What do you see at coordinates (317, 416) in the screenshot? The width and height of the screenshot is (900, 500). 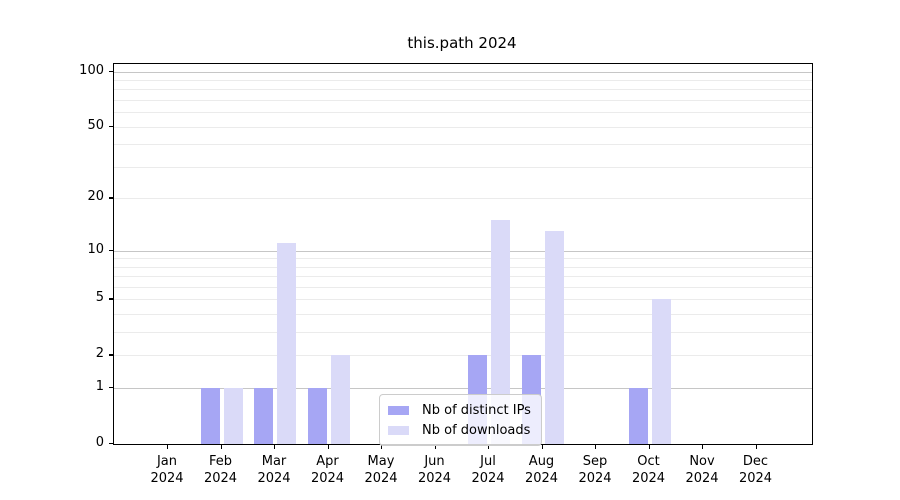 I see `bar-ips-apr` at bounding box center [317, 416].